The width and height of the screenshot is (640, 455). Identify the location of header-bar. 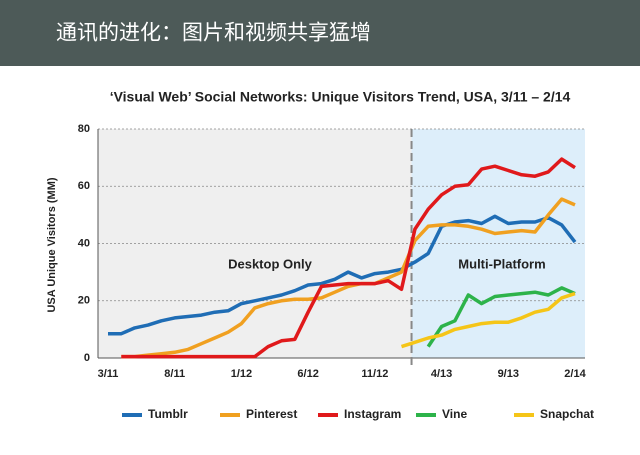
(320, 33).